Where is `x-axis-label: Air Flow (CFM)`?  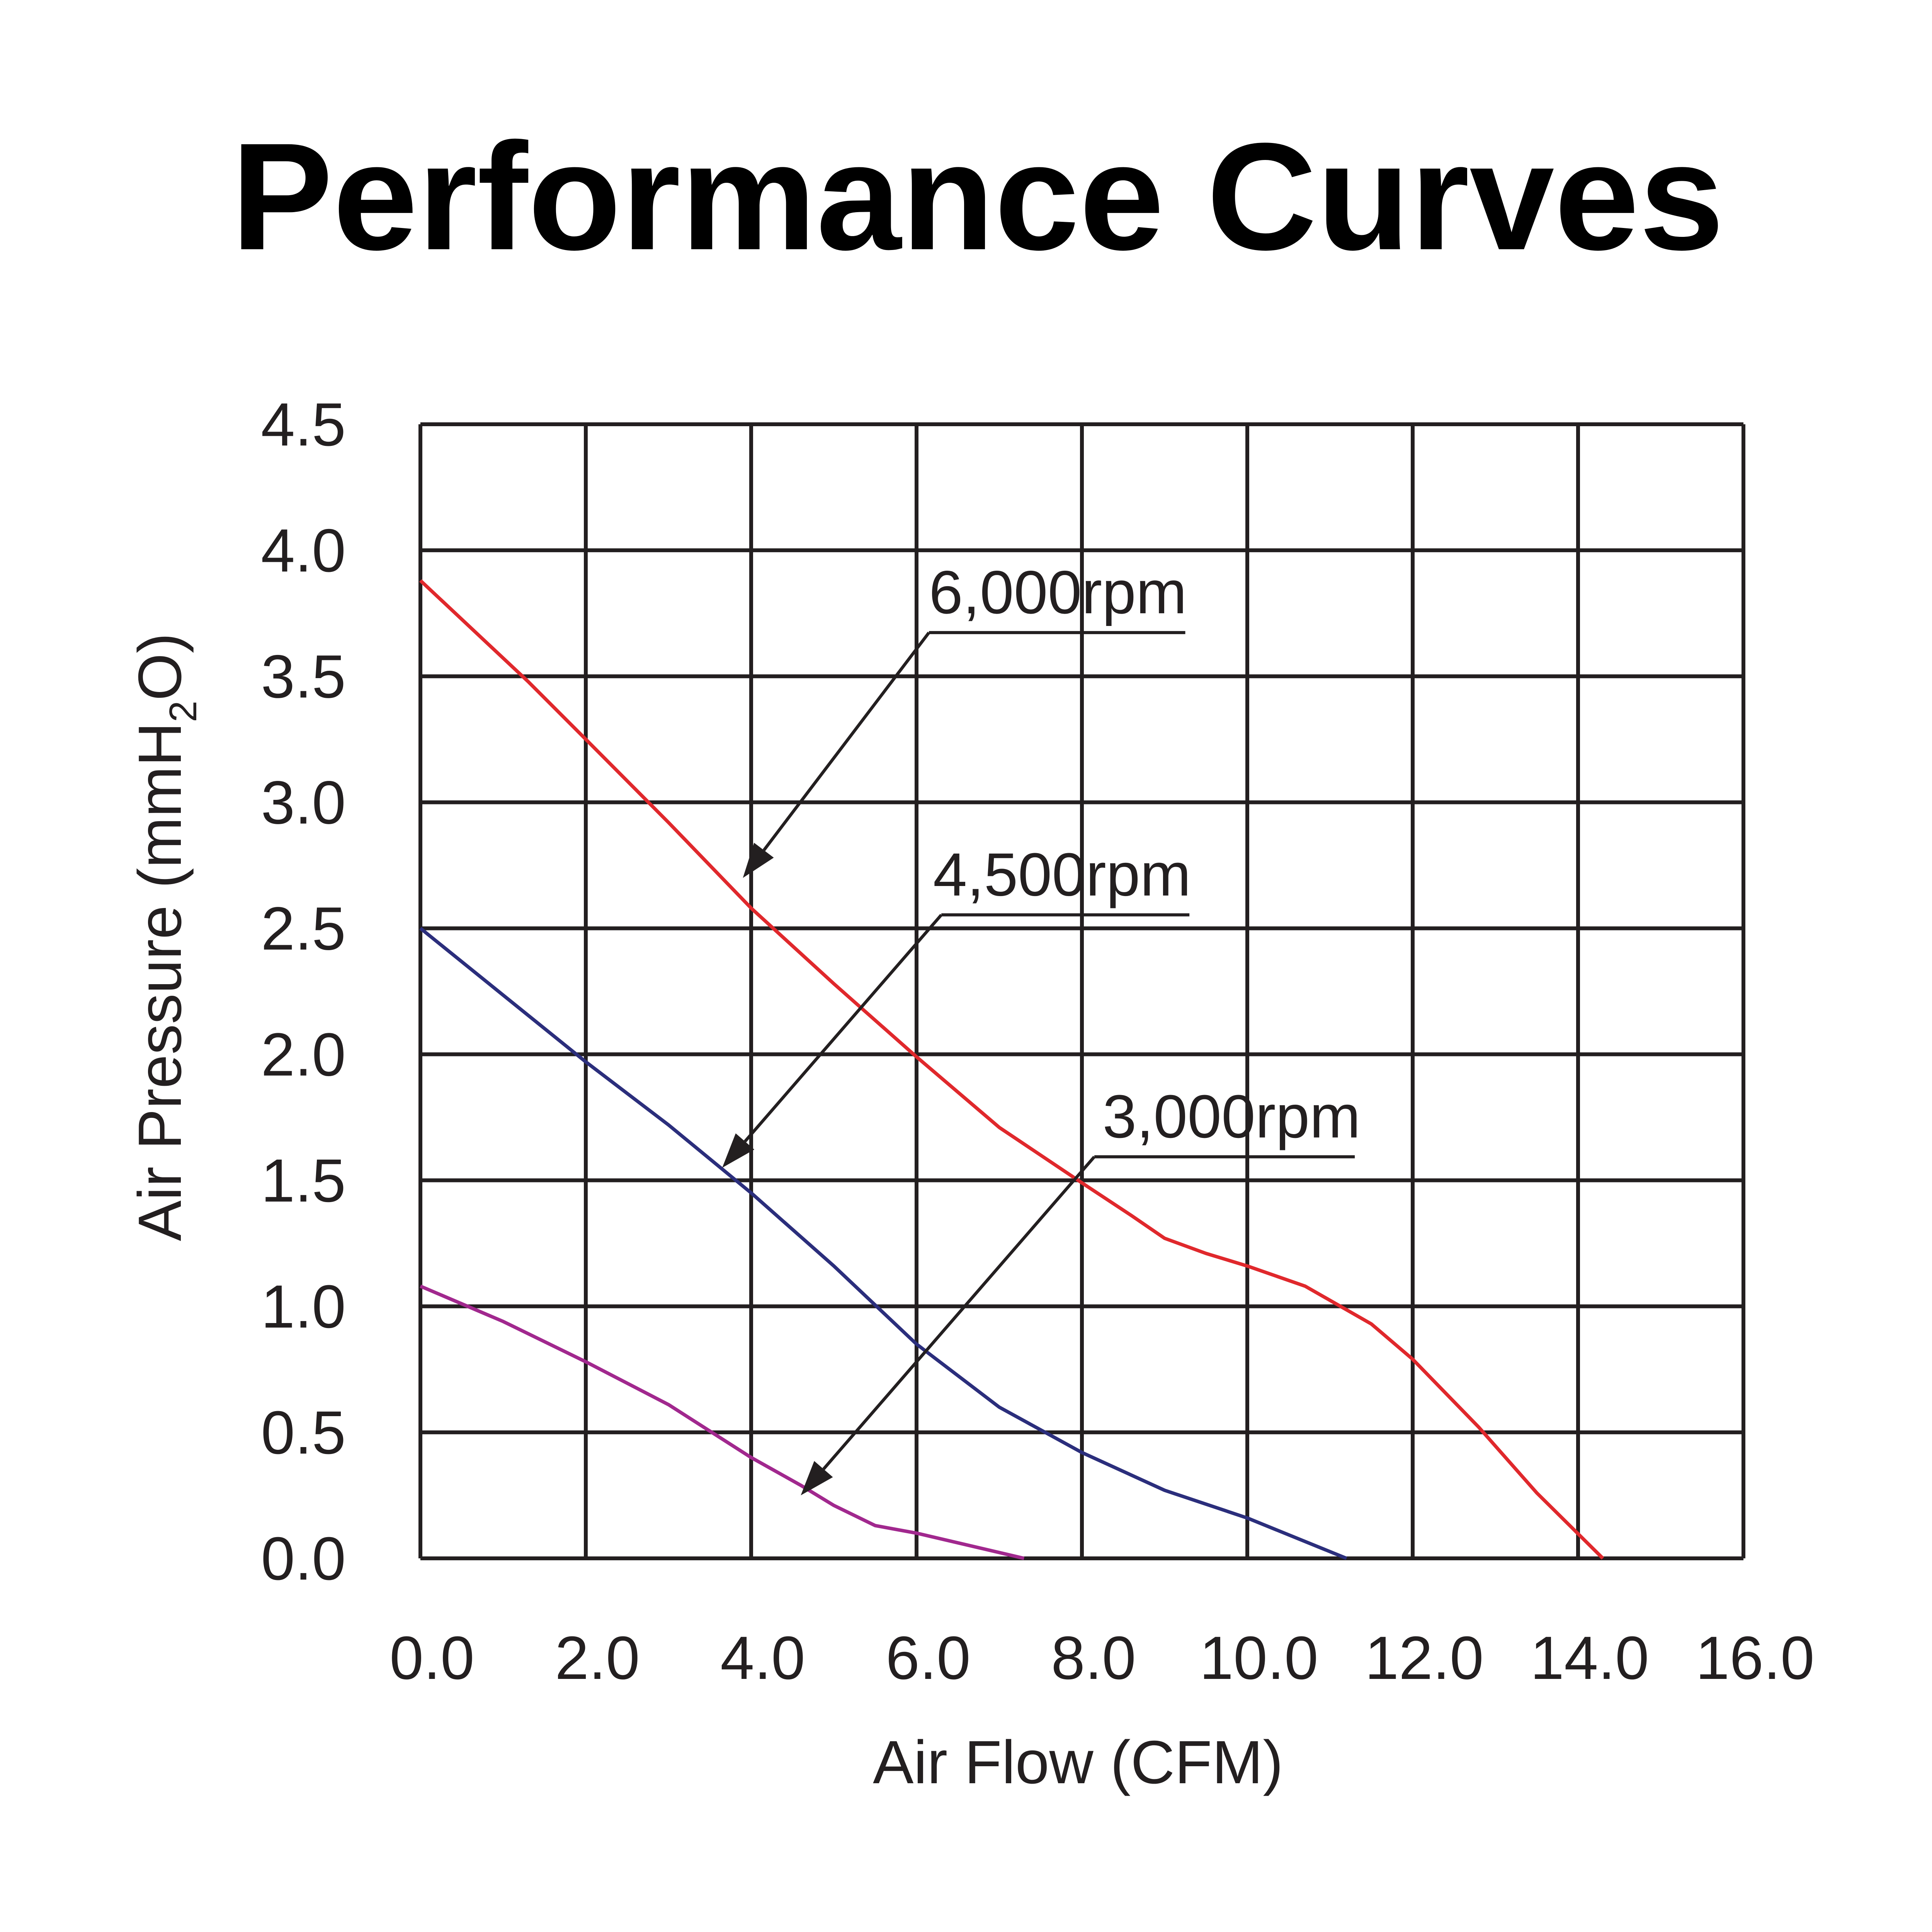 x-axis-label: Air Flow (CFM) is located at coordinates (1078, 1762).